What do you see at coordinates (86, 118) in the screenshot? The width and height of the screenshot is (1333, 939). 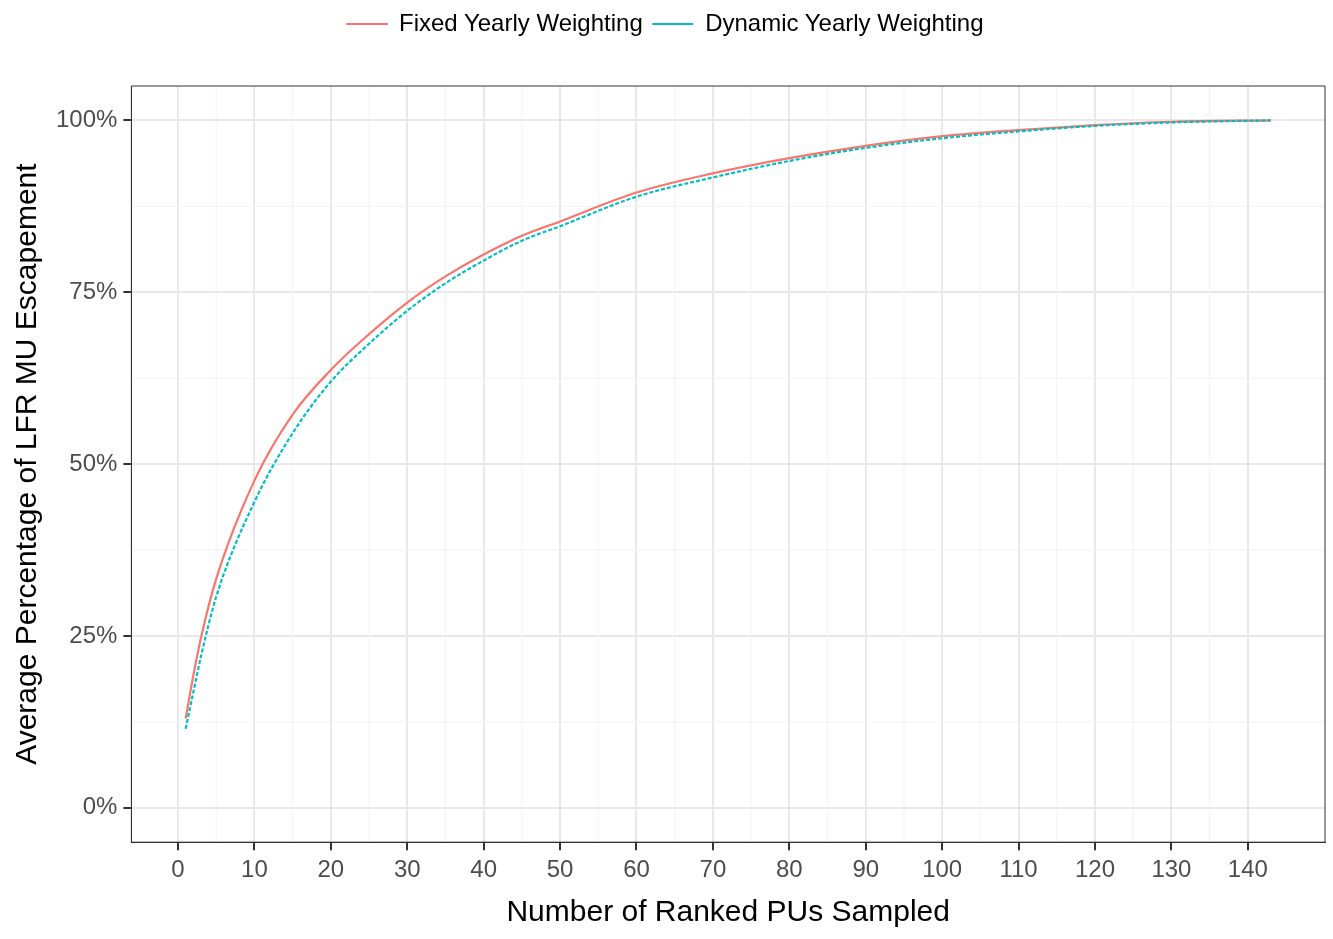 I see `y-tick-label: 100%` at bounding box center [86, 118].